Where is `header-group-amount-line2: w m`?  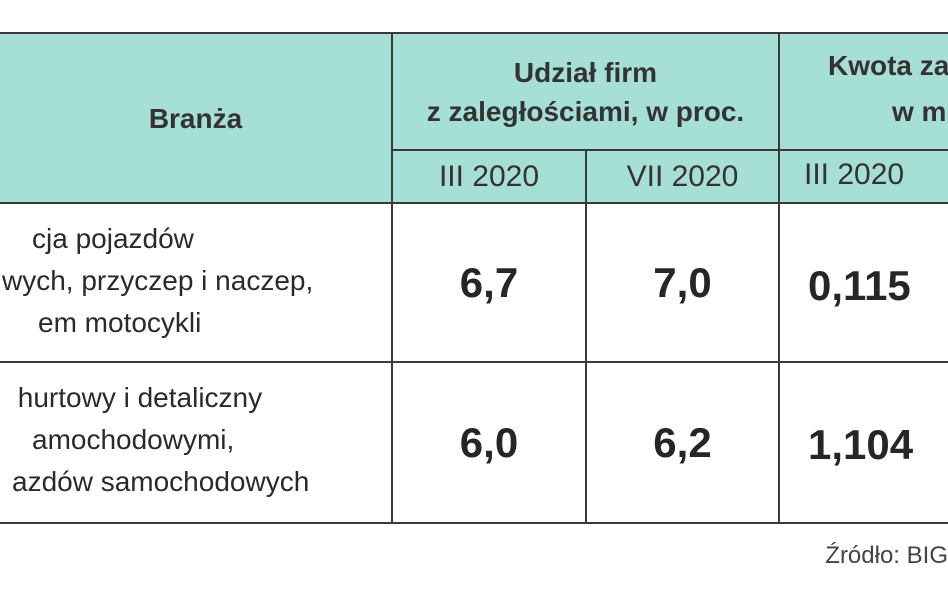 header-group-amount-line2: w m is located at coordinates (919, 111).